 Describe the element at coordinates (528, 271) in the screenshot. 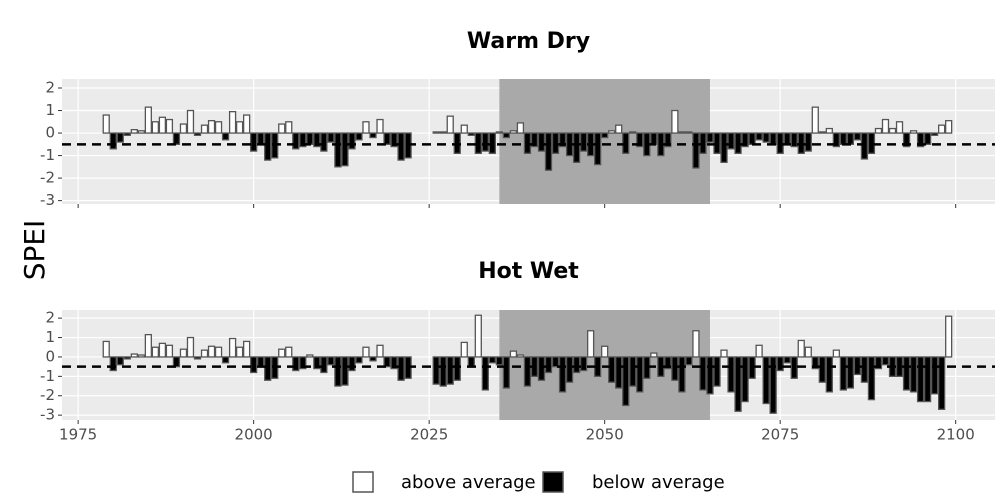

I see `panel-title: Hot Wet` at that location.